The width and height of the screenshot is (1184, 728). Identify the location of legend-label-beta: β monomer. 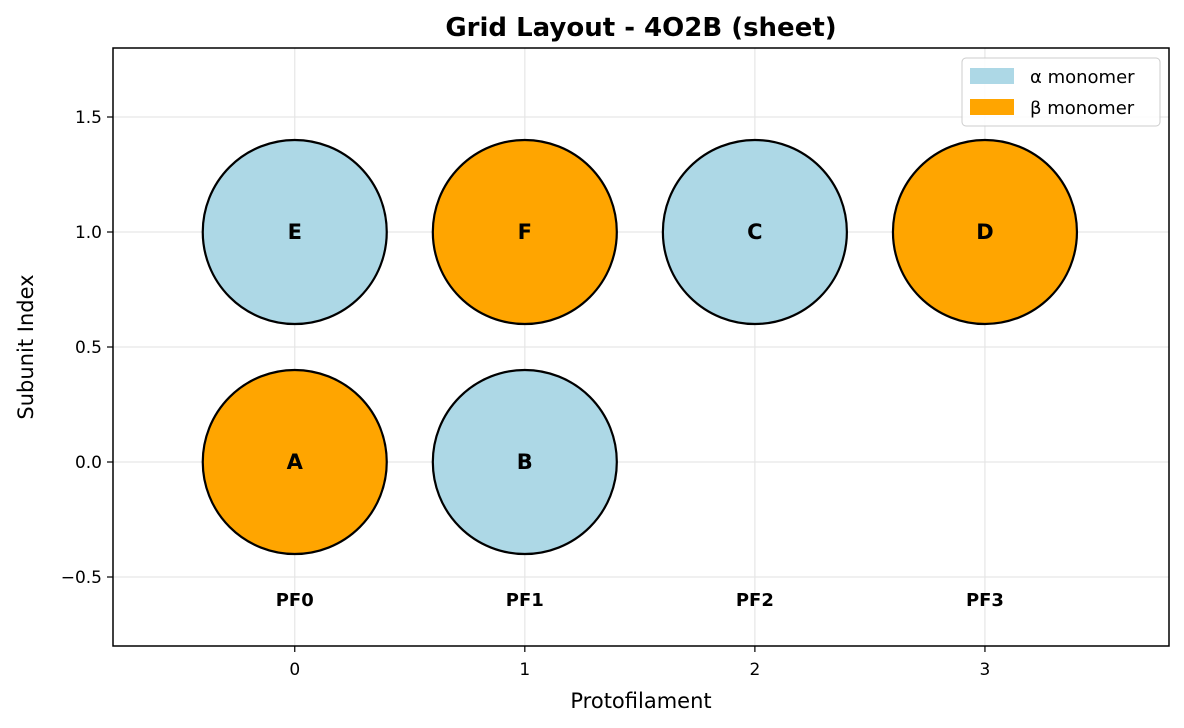
(1082, 108).